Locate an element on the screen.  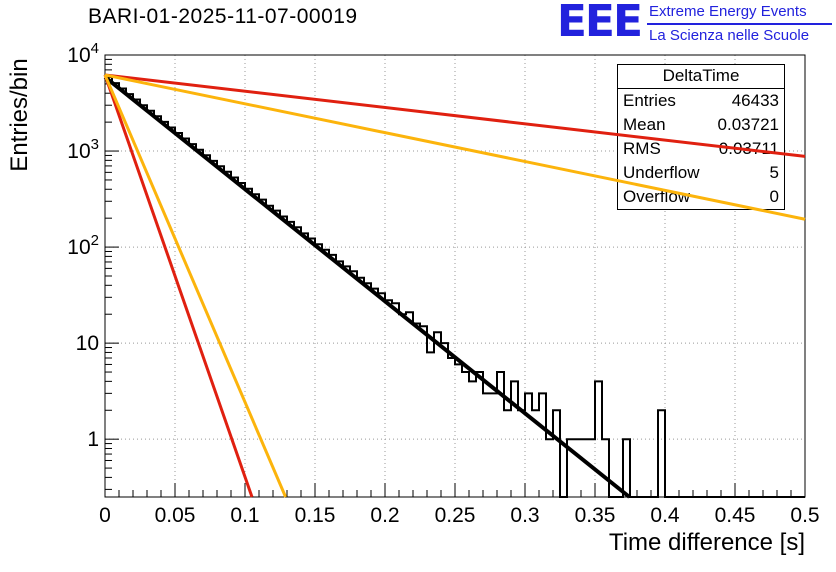
stats-row: Mean 0.03721 is located at coordinates (701, 125).